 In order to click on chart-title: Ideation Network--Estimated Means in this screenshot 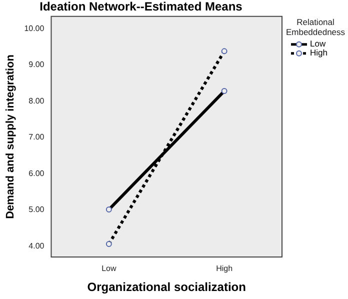, I will do `click(141, 7)`.